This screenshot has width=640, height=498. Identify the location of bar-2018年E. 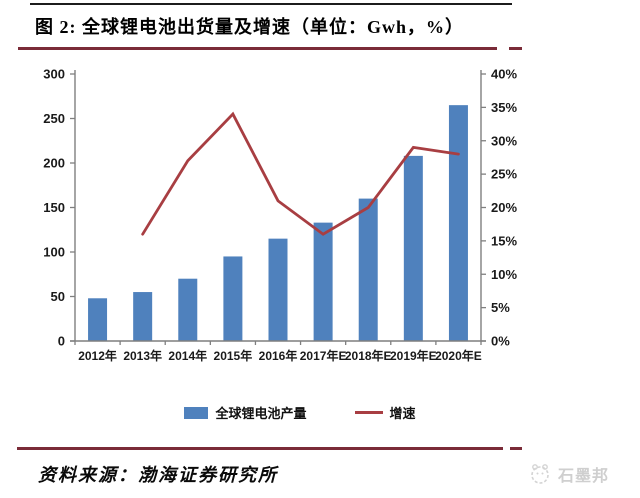
(368, 269).